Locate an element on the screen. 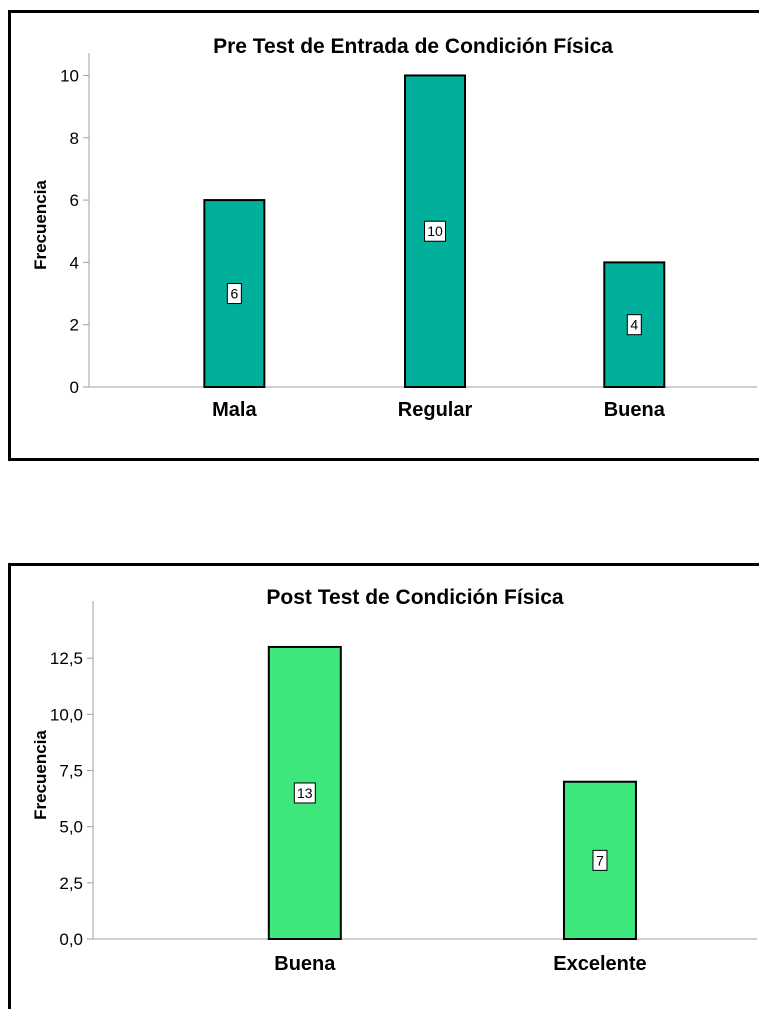 The width and height of the screenshot is (759, 1009). data-label: 4 is located at coordinates (634, 325).